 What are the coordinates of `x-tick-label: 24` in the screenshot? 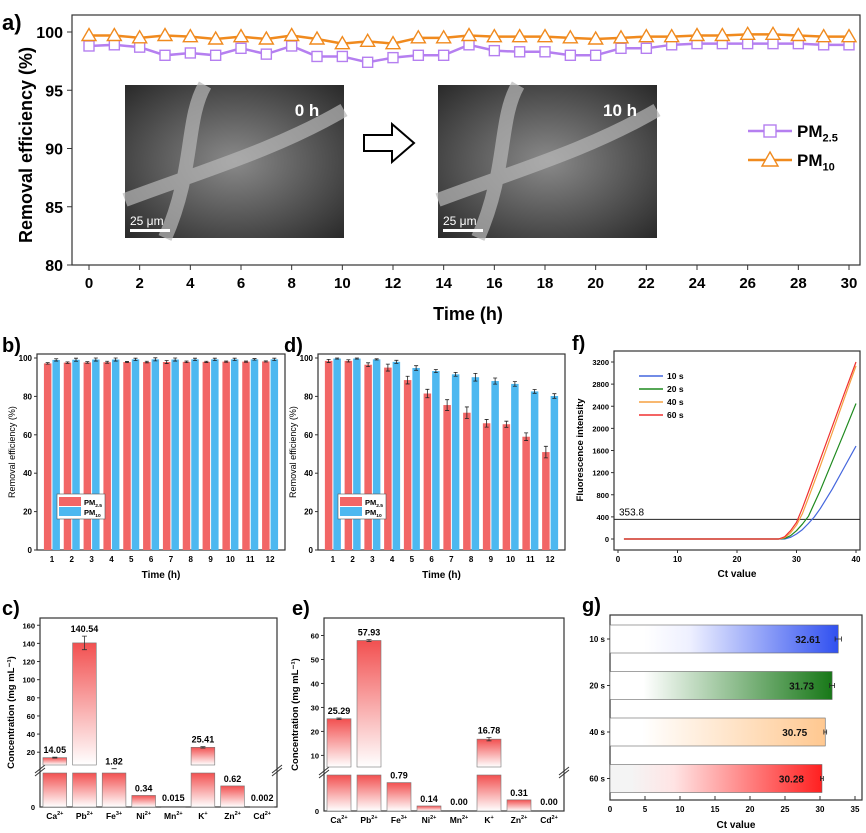 It's located at (697, 283).